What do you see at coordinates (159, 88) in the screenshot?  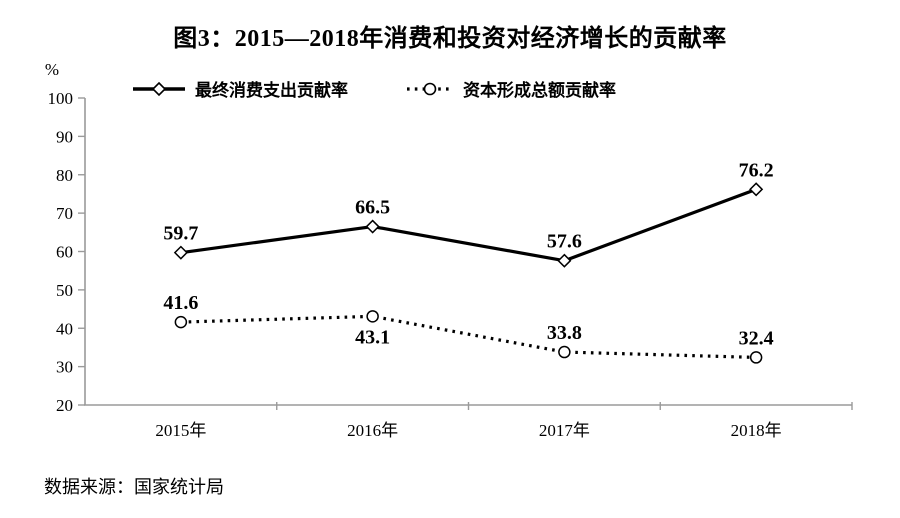 I see `solid-line-diamond-marker-icon` at bounding box center [159, 88].